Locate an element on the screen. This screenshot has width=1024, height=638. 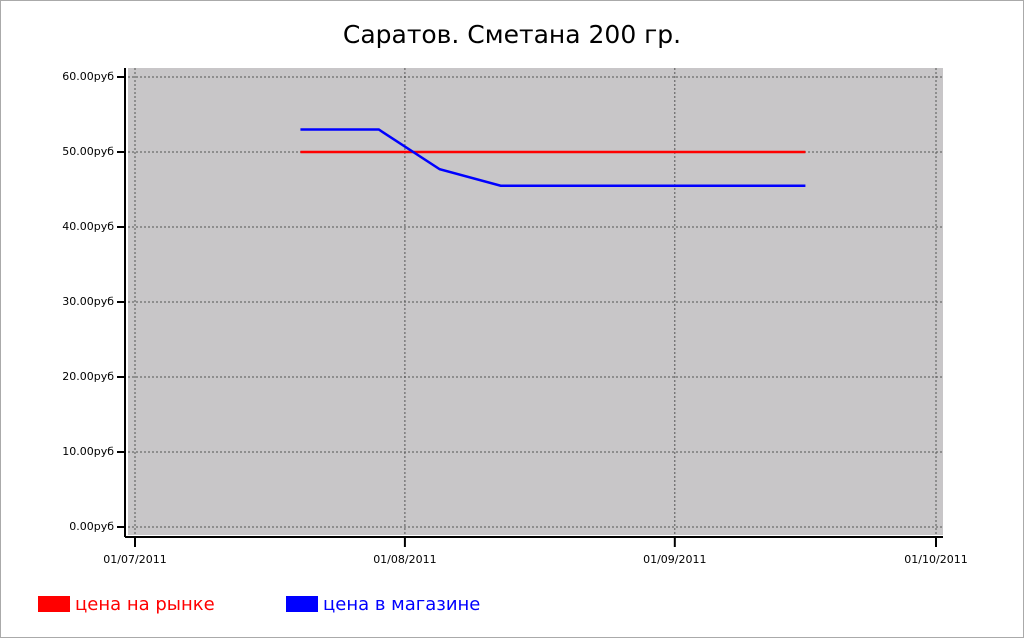
legend-label: цена на рынке is located at coordinates (145, 604).